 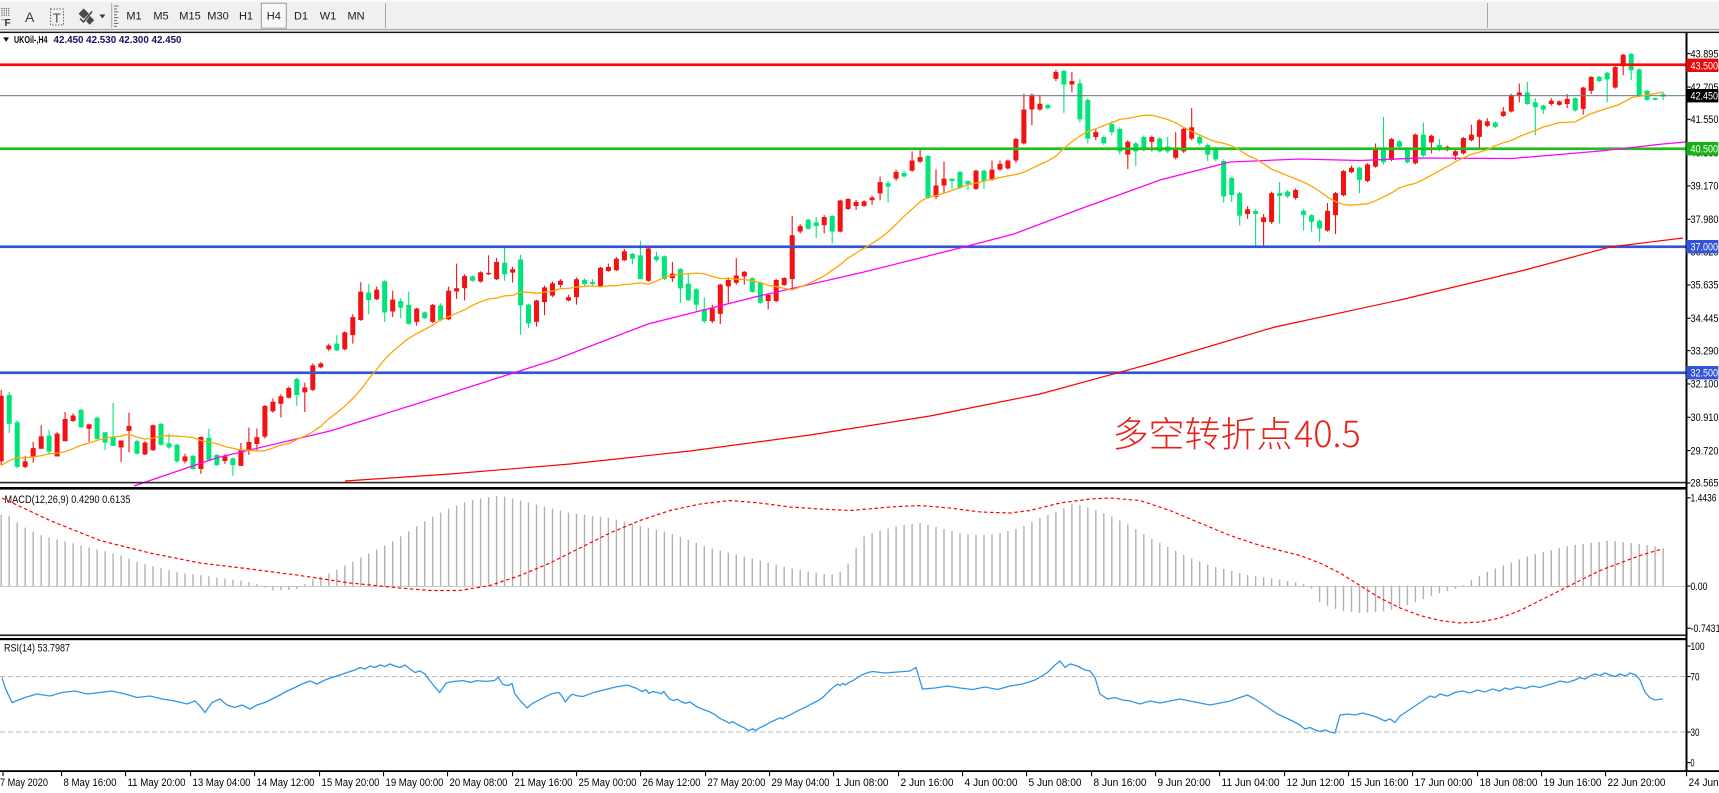 I want to click on svg-text: M15, so click(x=189, y=17).